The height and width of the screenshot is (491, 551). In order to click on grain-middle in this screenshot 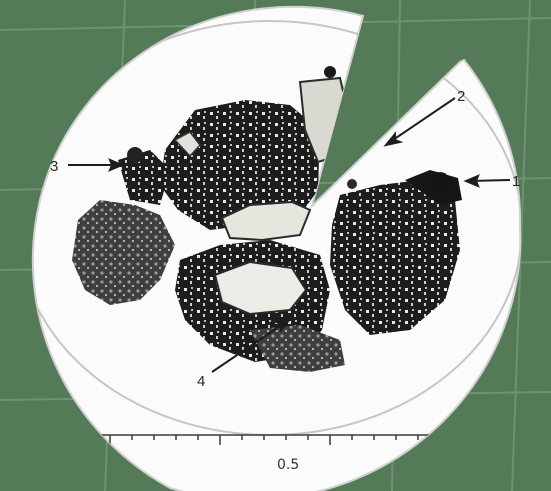, I will do `click(266, 221)`.